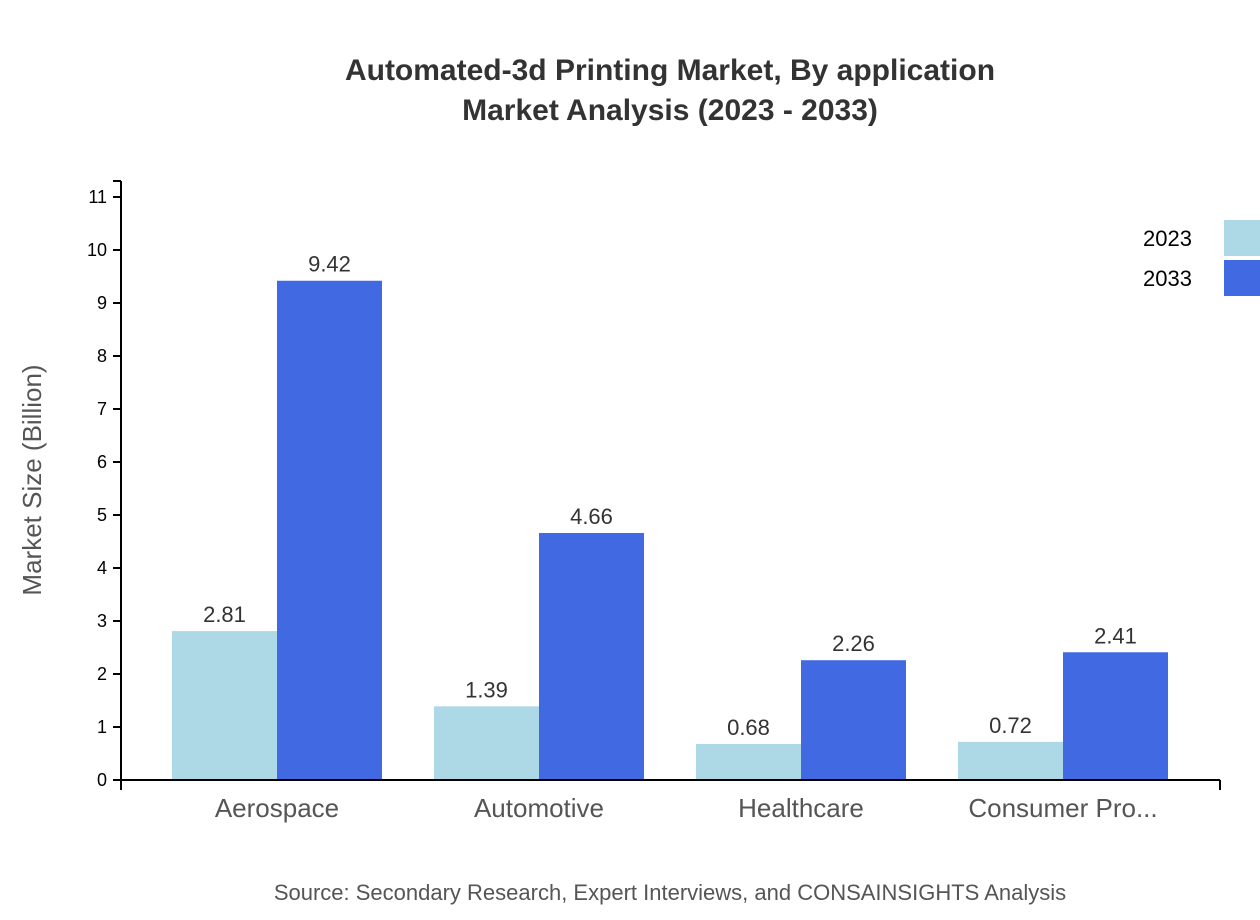 This screenshot has height=920, width=1260. I want to click on y-axis-label: Market Size (Billion), so click(32, 479).